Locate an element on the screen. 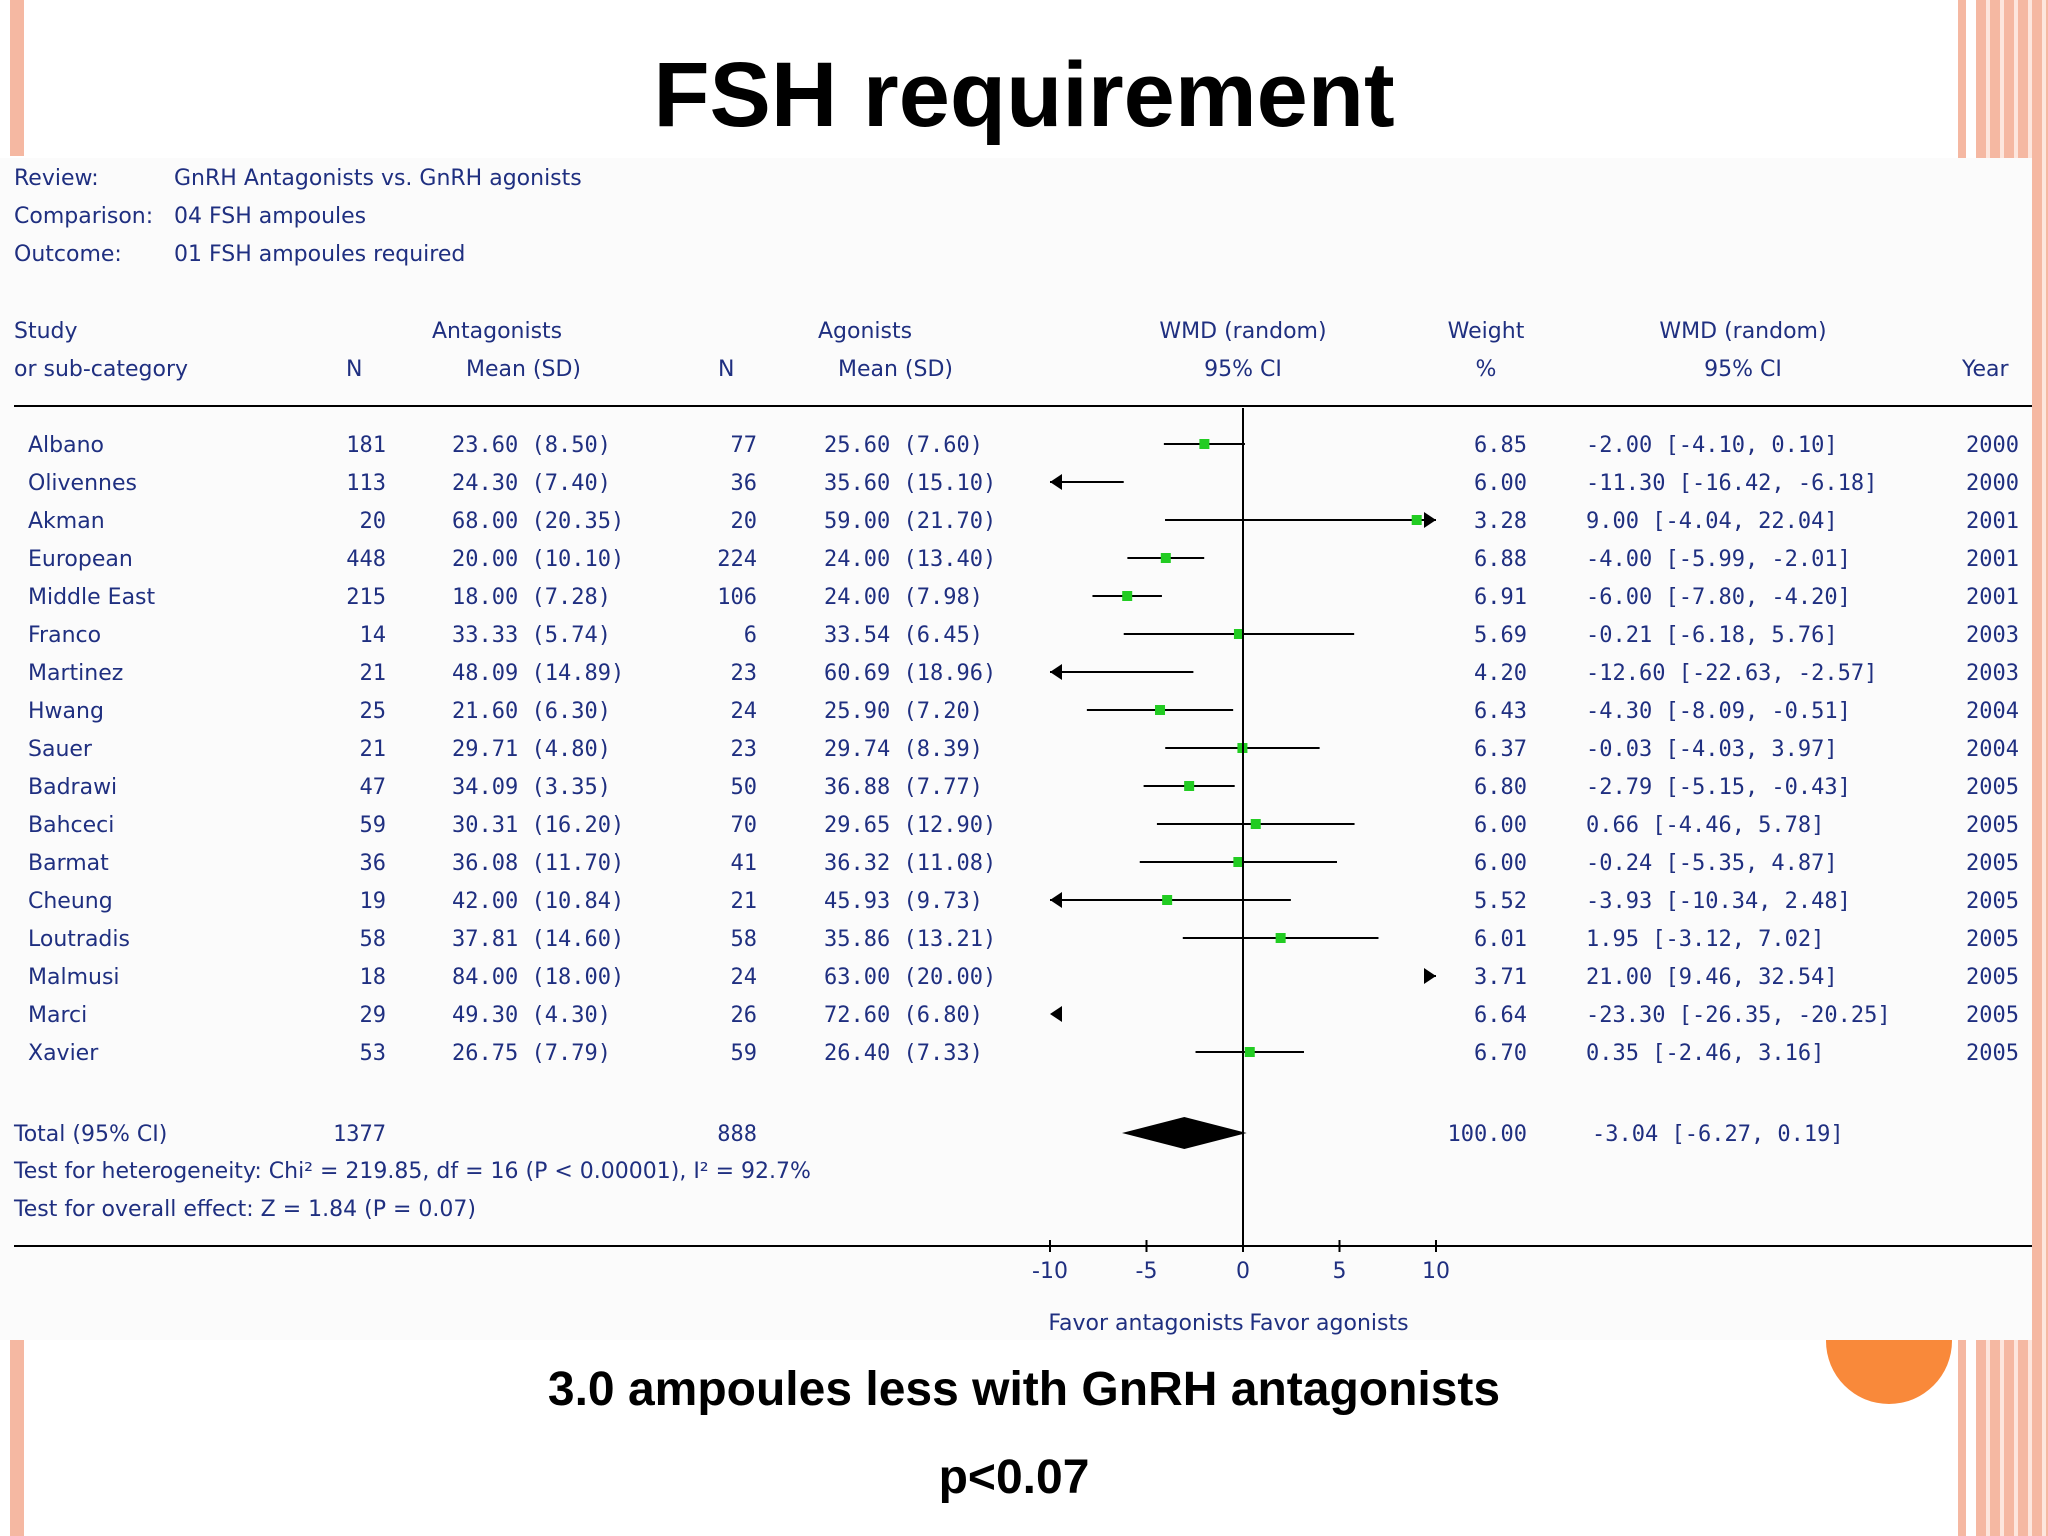 This screenshot has width=2048, height=1536. n-antagonists: 20 is located at coordinates (373, 521).